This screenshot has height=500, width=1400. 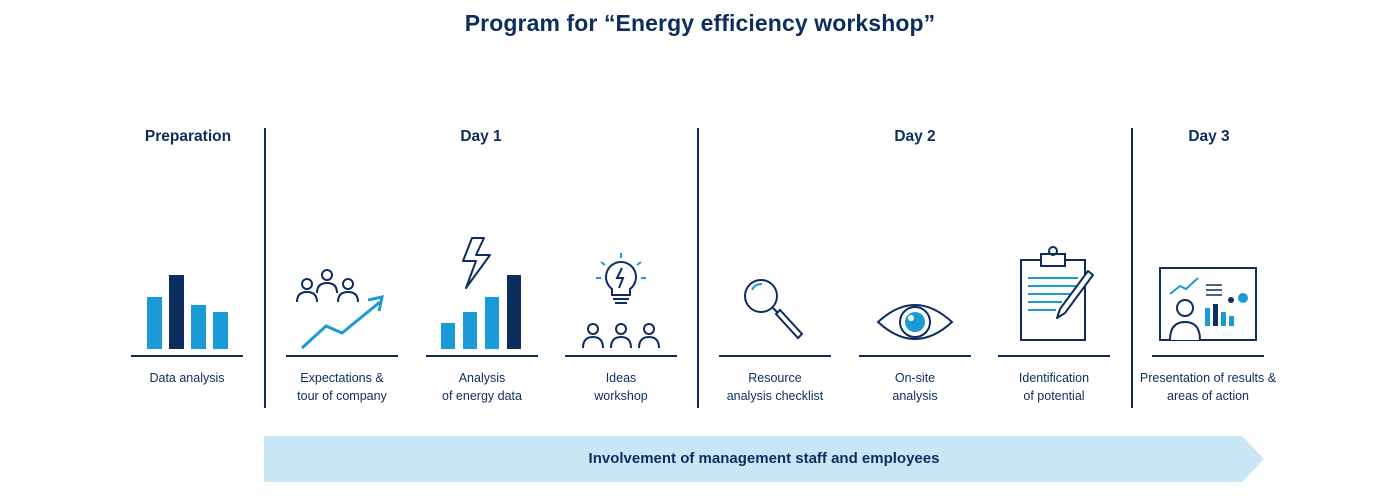 I want to click on bar-chart-icon, so click(x=187, y=312).